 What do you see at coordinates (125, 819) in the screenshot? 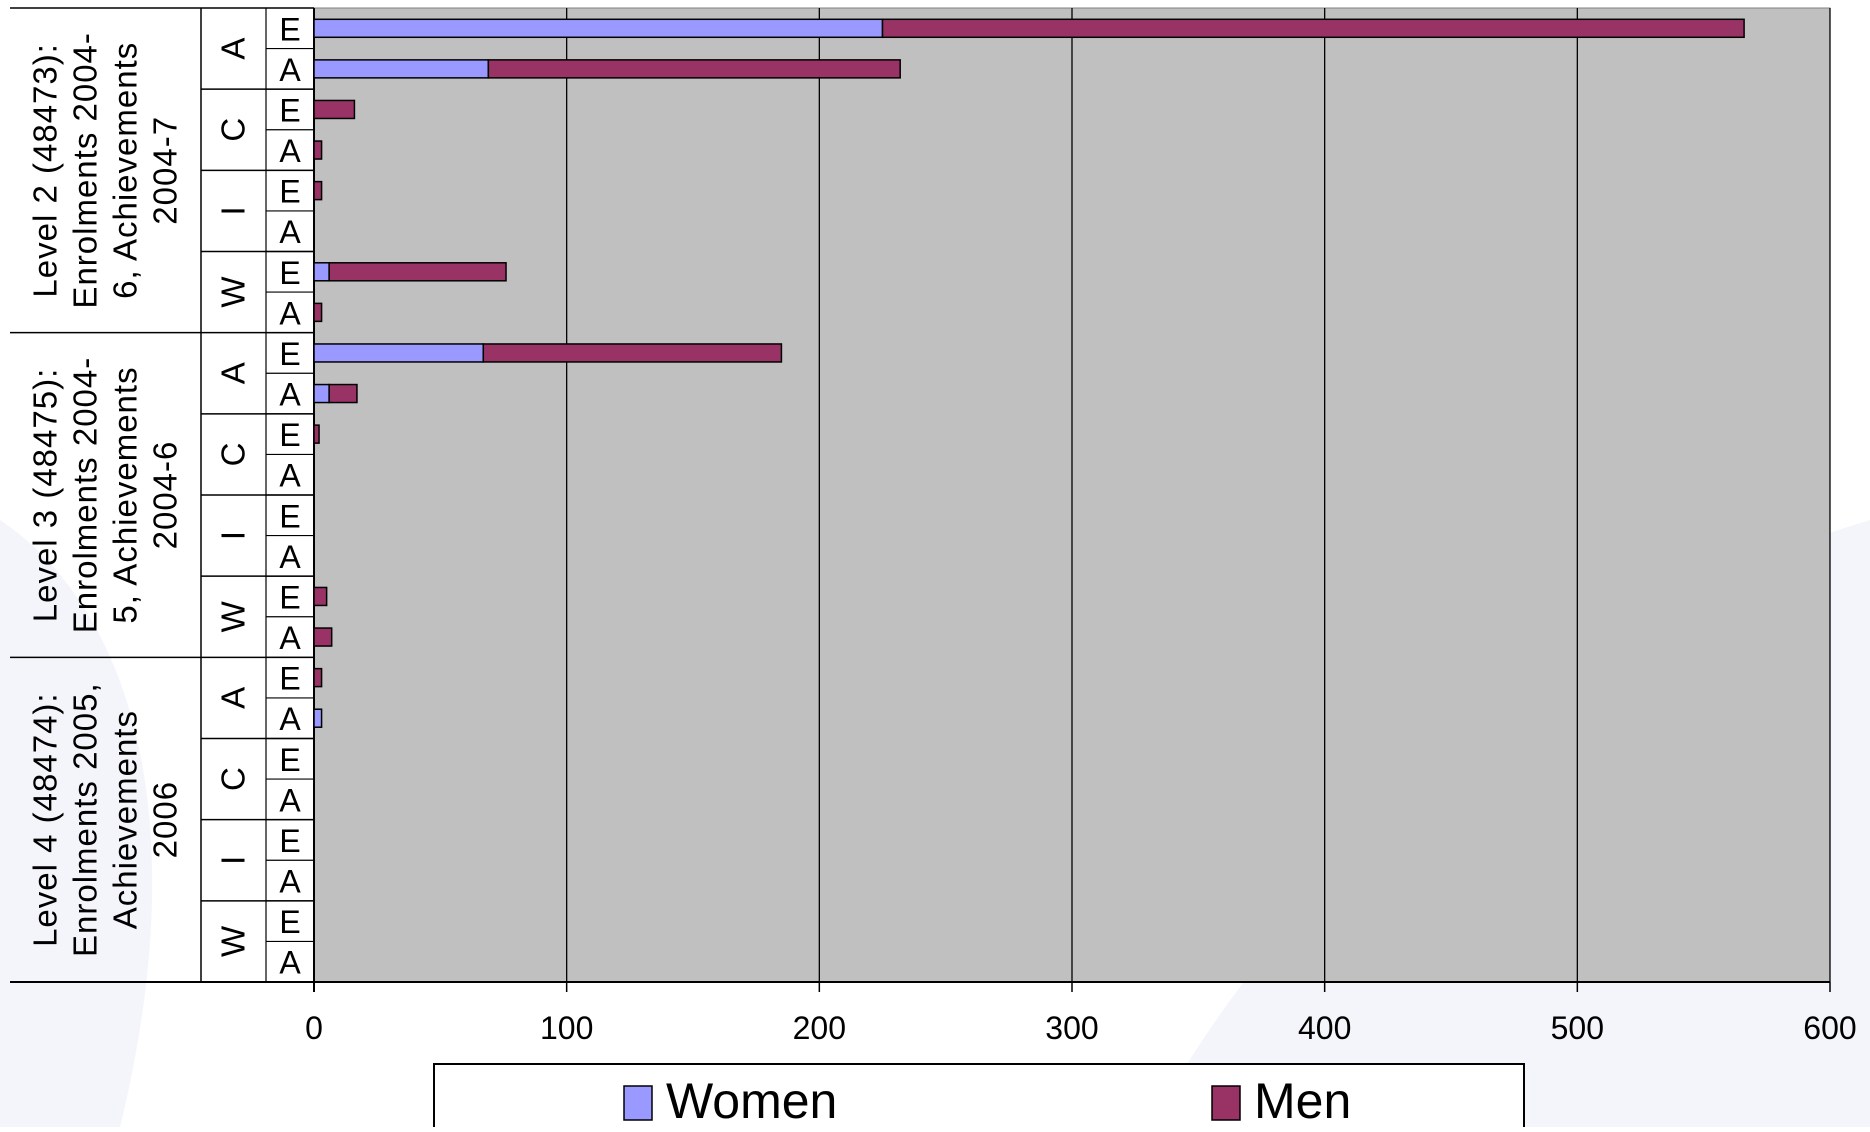
I see `group-label-line: Achievements` at bounding box center [125, 819].